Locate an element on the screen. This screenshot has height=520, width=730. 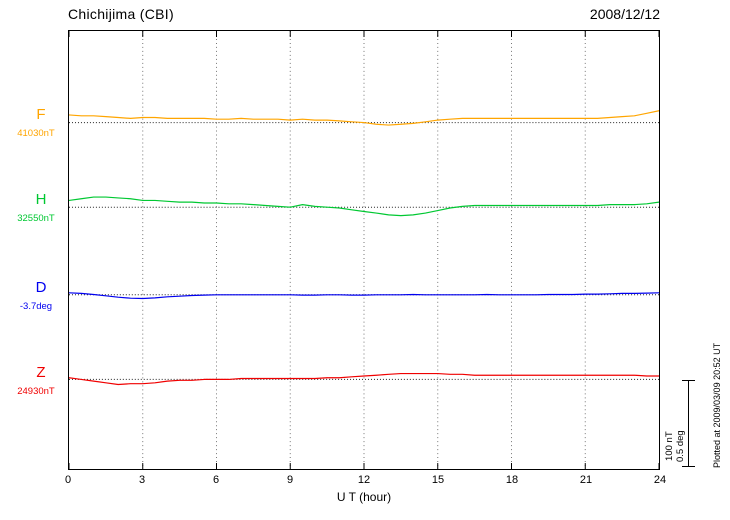
x-tick-label-12: 12 is located at coordinates (364, 480).